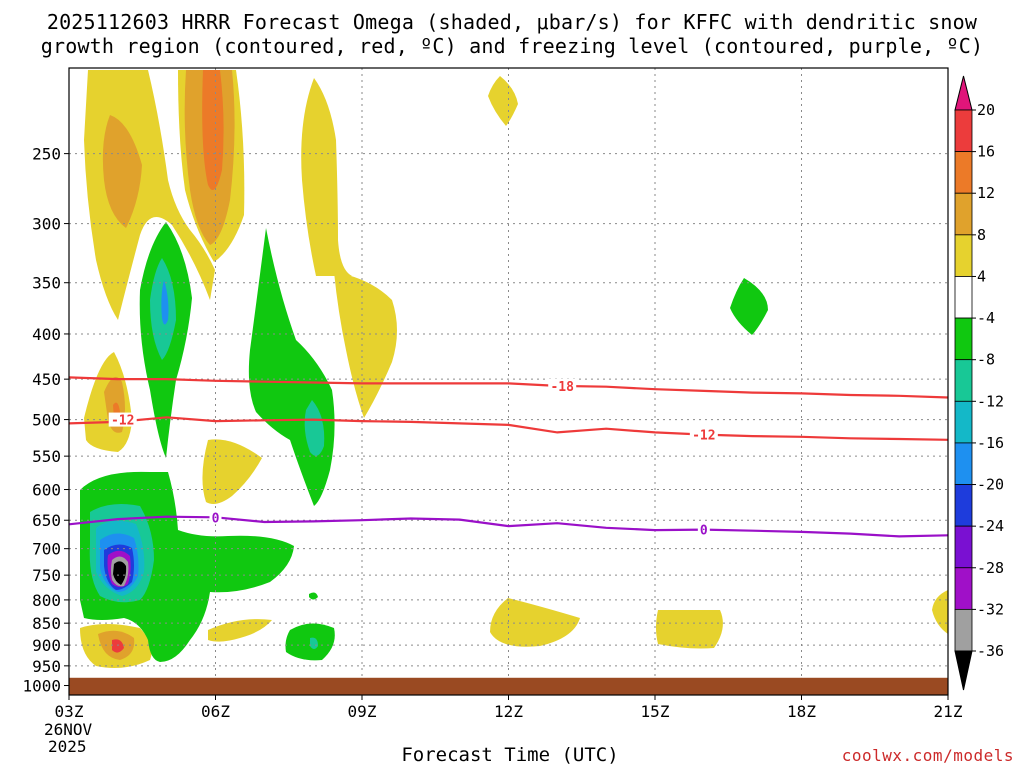 The image size is (1024, 768). What do you see at coordinates (986, 193) in the screenshot?
I see `colorbar-label: 12` at bounding box center [986, 193].